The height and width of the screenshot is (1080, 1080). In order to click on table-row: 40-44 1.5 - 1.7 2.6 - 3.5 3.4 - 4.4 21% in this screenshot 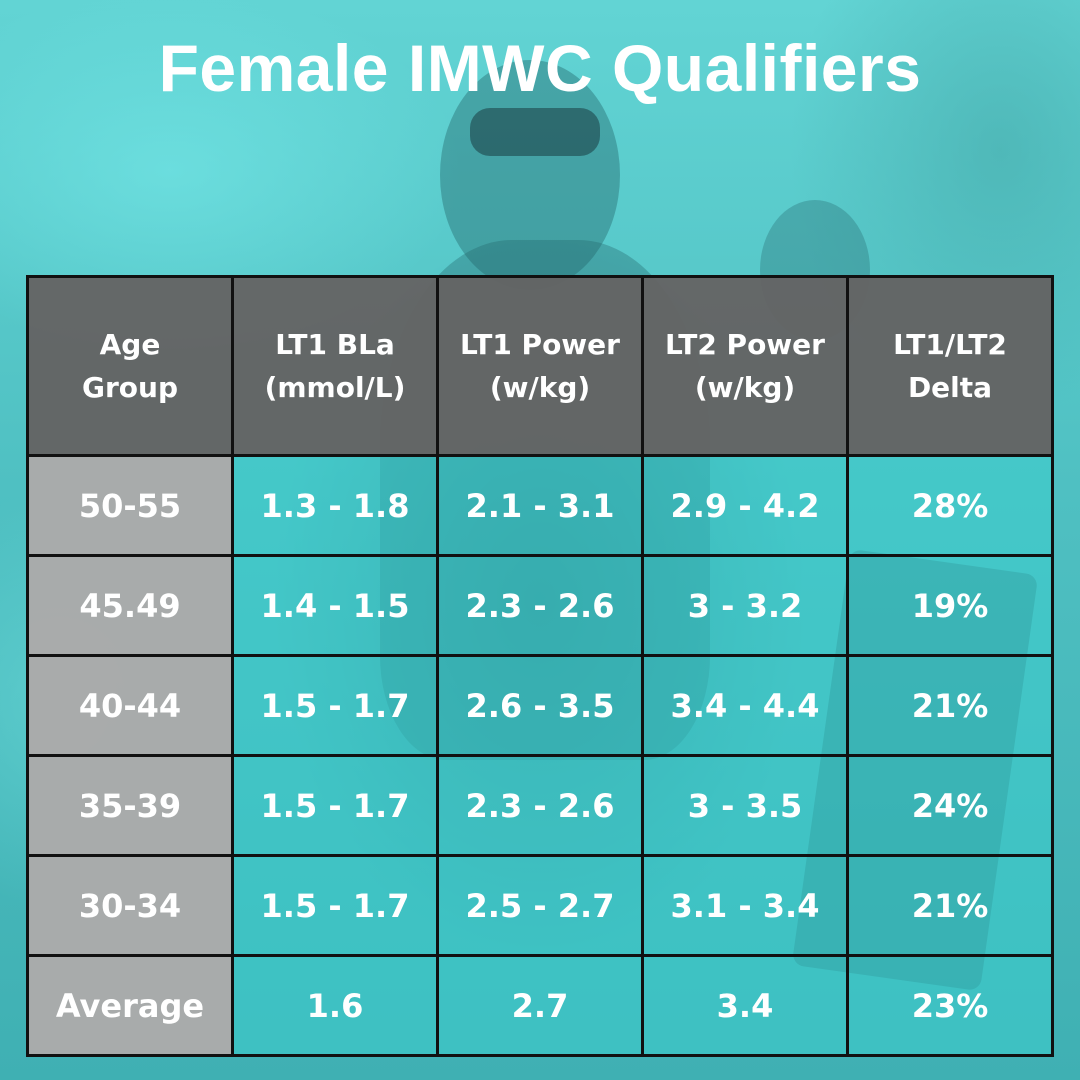, I will do `click(540, 705)`.